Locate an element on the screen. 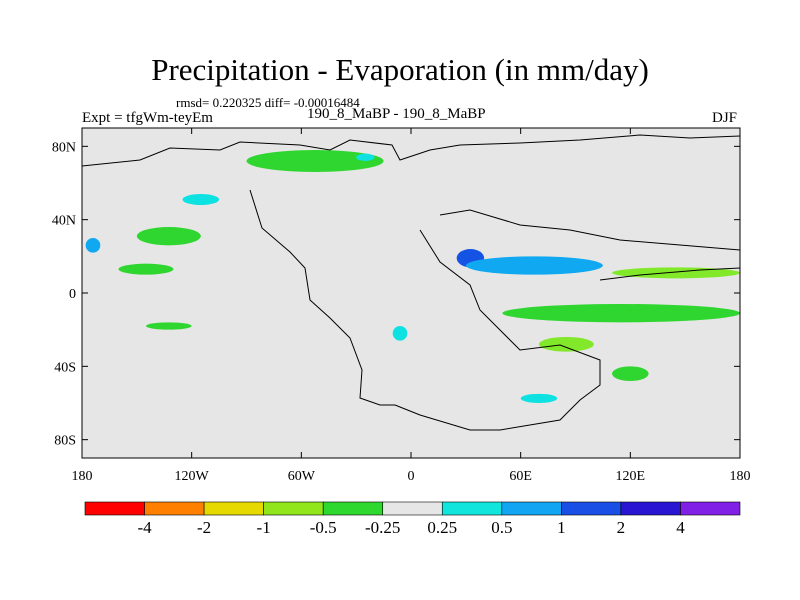  y-tick-label: 40S is located at coordinates (65, 367).